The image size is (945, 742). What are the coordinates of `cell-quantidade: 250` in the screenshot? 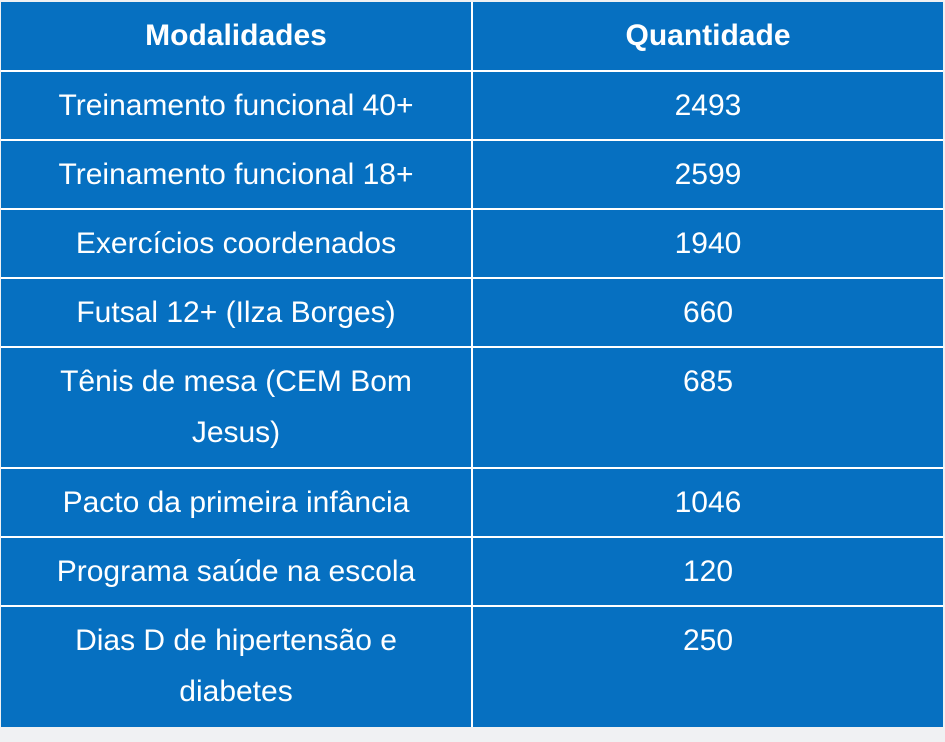 It's located at (707, 666).